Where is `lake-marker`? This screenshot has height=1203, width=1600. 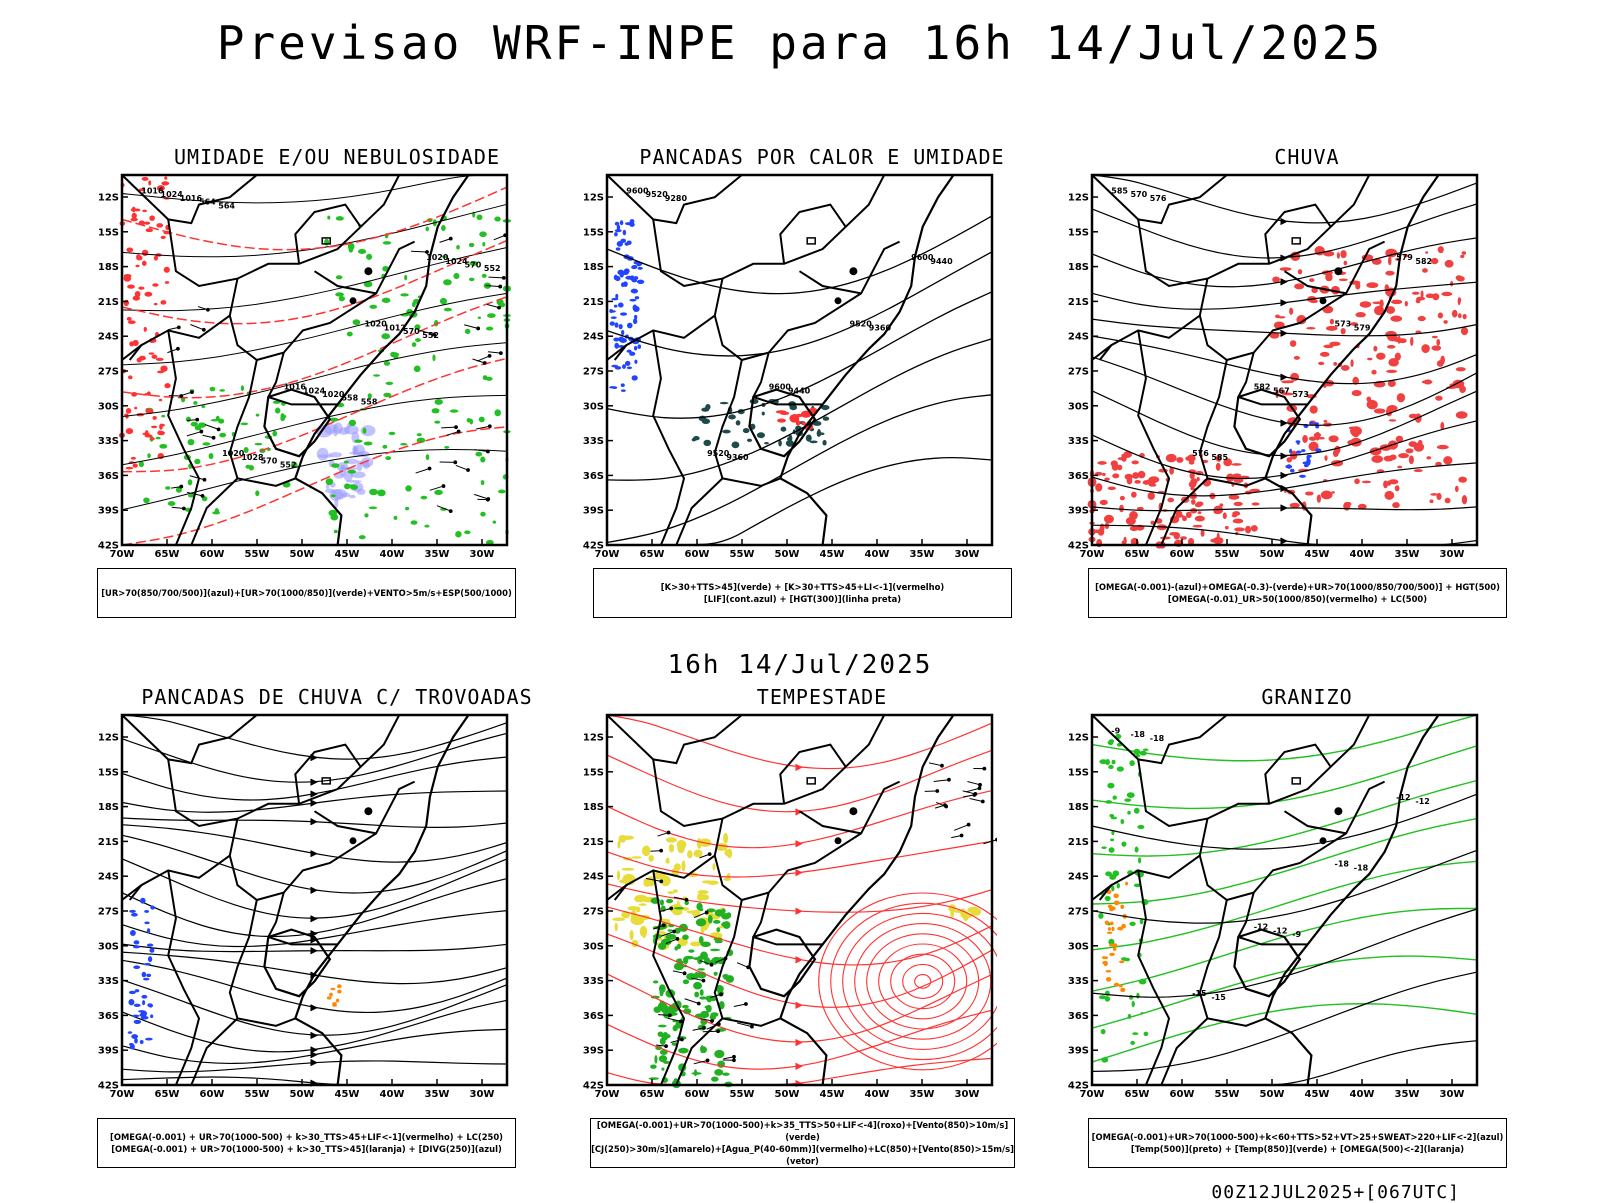
lake-marker is located at coordinates (353, 300).